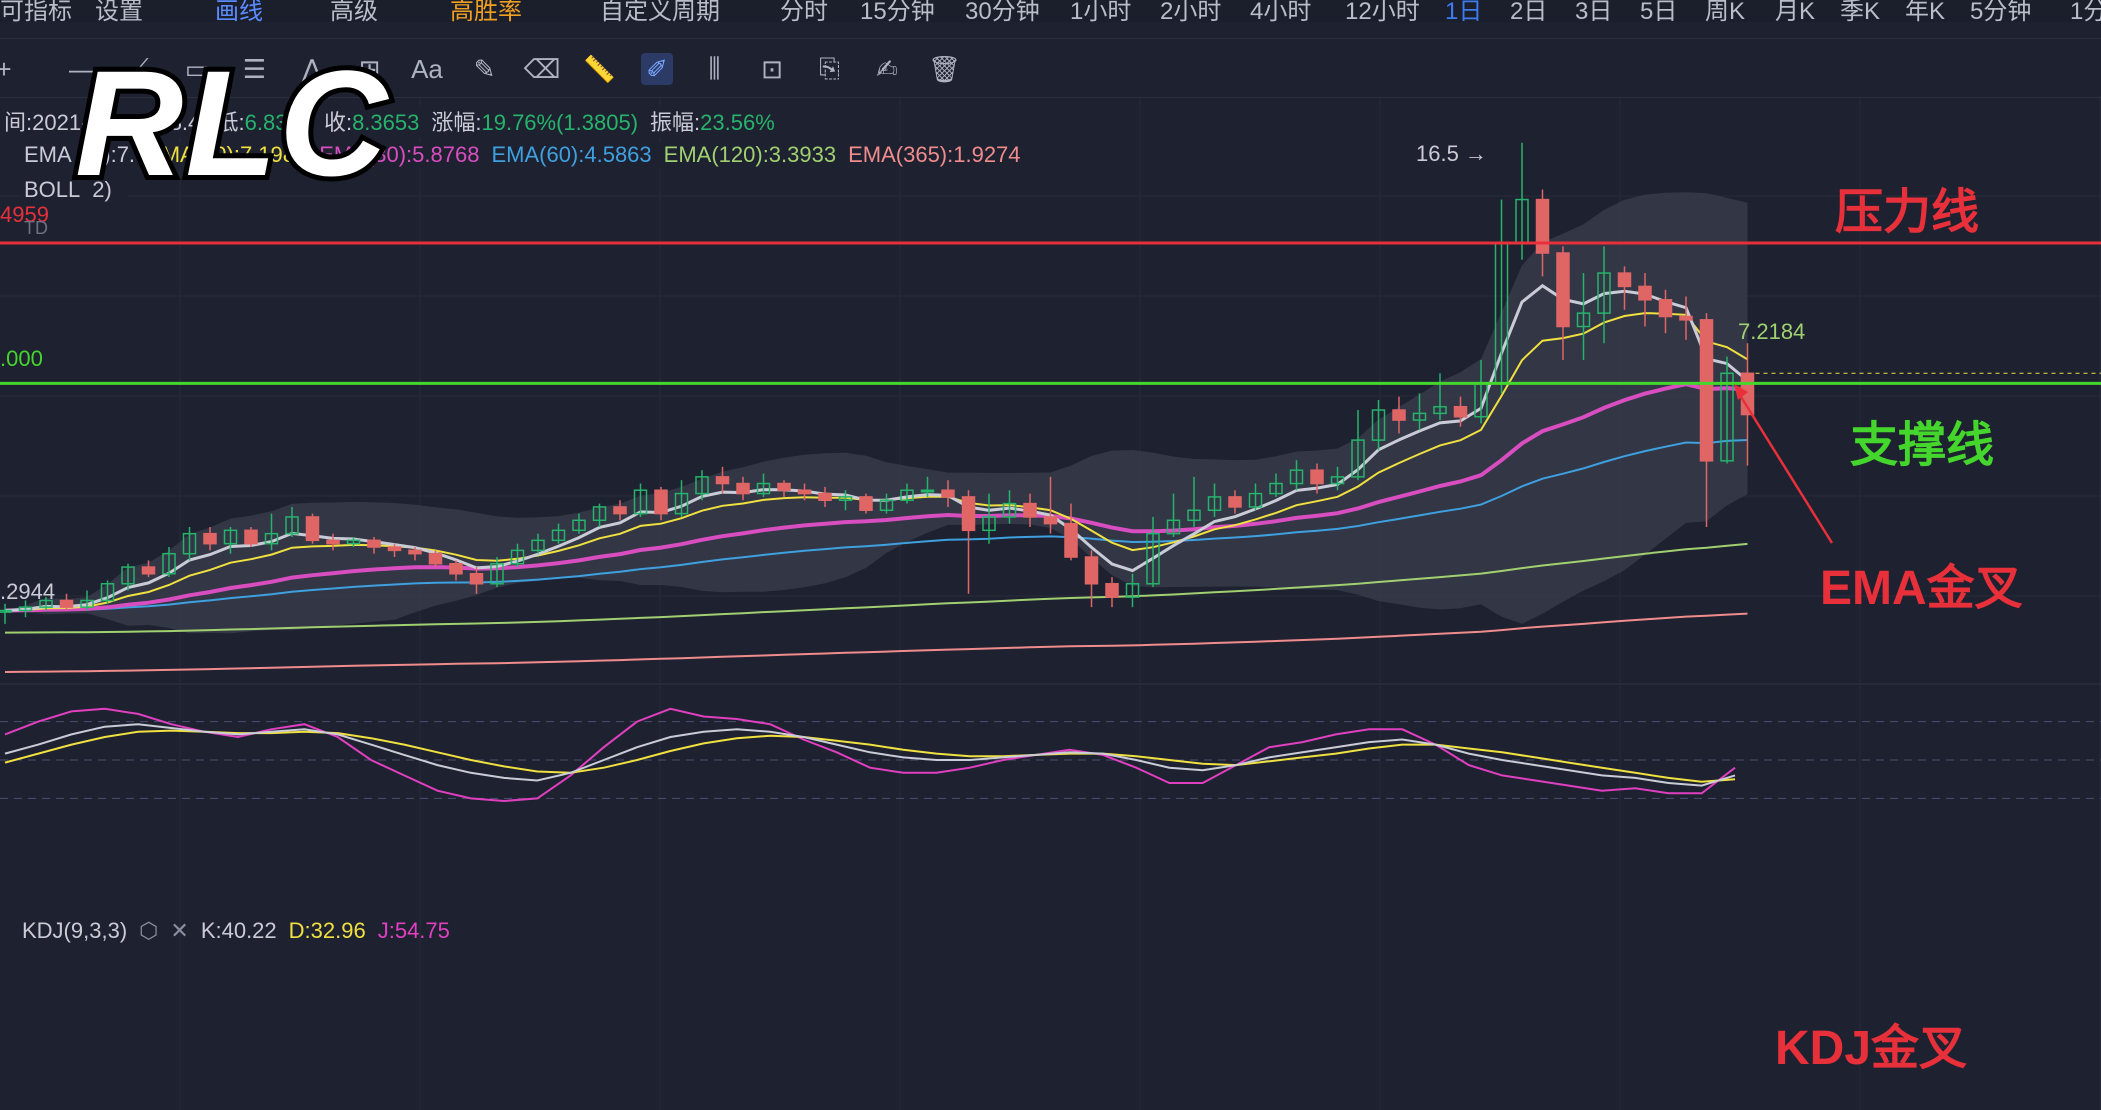 This screenshot has height=1110, width=2101. Describe the element at coordinates (36, 12) in the screenshot. I see `period-item: 可指标` at that location.